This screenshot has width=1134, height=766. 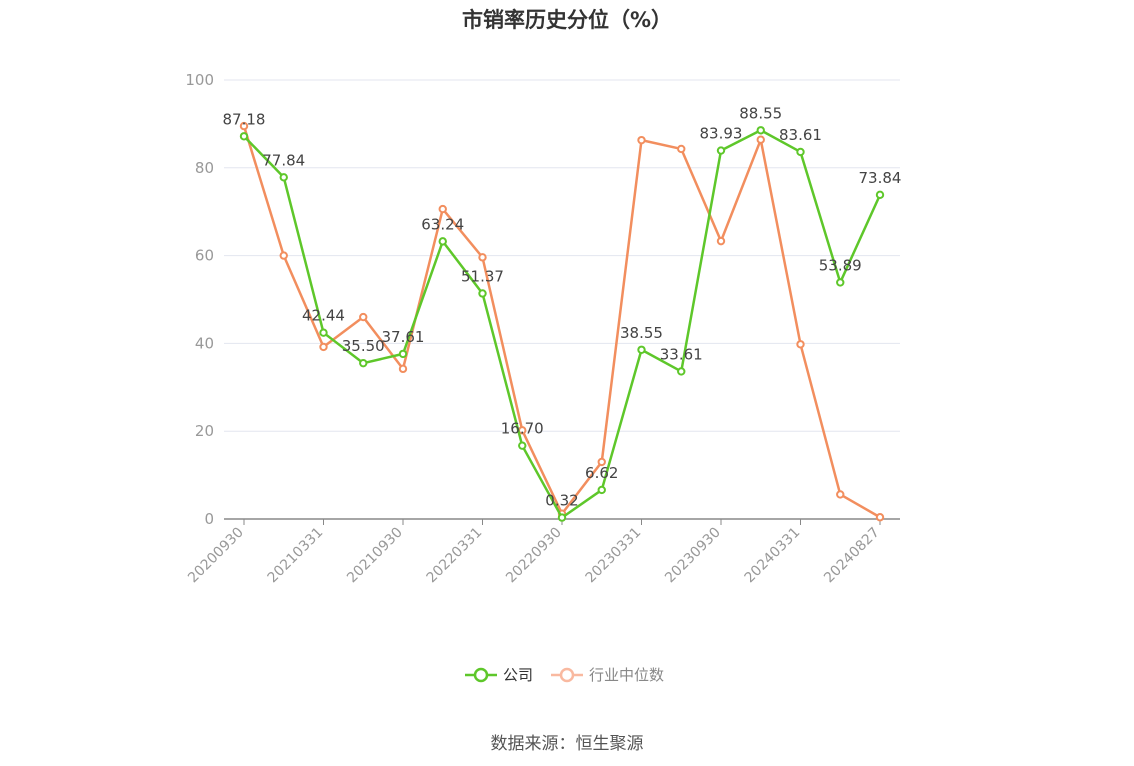 What do you see at coordinates (518, 675) in the screenshot?
I see `legend-company-label: 公司` at bounding box center [518, 675].